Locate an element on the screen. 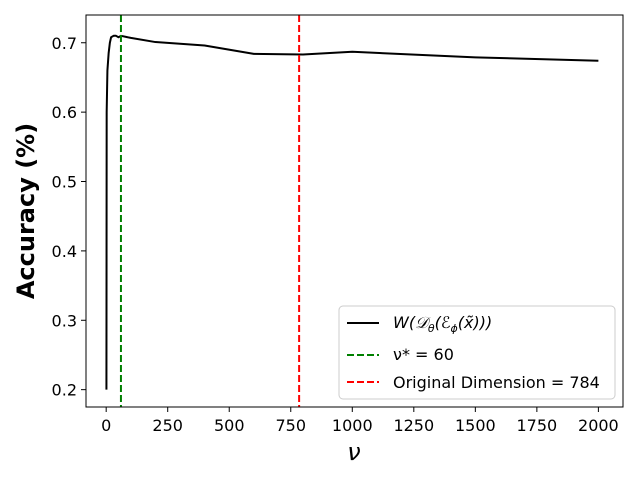 The height and width of the screenshot is (480, 640). x-axis-ticks: 0 250 500 750 1000 1250 1500 1750 2000 is located at coordinates (360, 421).